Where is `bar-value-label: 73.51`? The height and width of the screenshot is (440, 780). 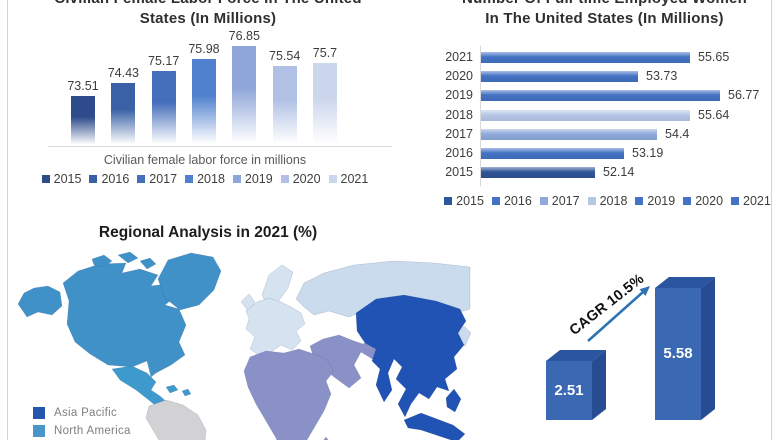 bar-value-label: 73.51 is located at coordinates (83, 86).